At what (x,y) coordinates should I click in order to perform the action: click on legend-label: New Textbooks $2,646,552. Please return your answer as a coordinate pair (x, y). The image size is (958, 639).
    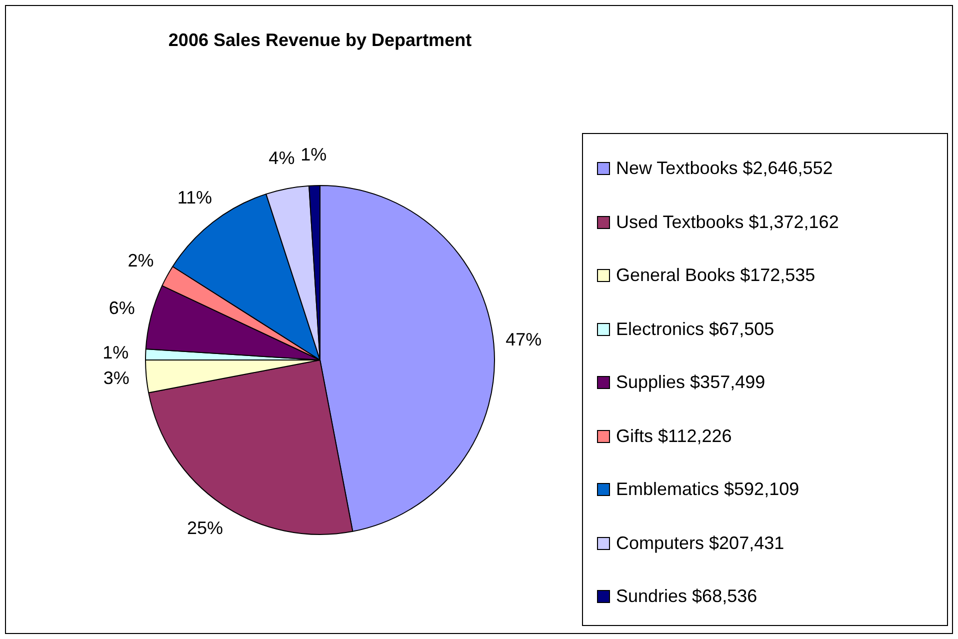
    Looking at the image, I should click on (724, 169).